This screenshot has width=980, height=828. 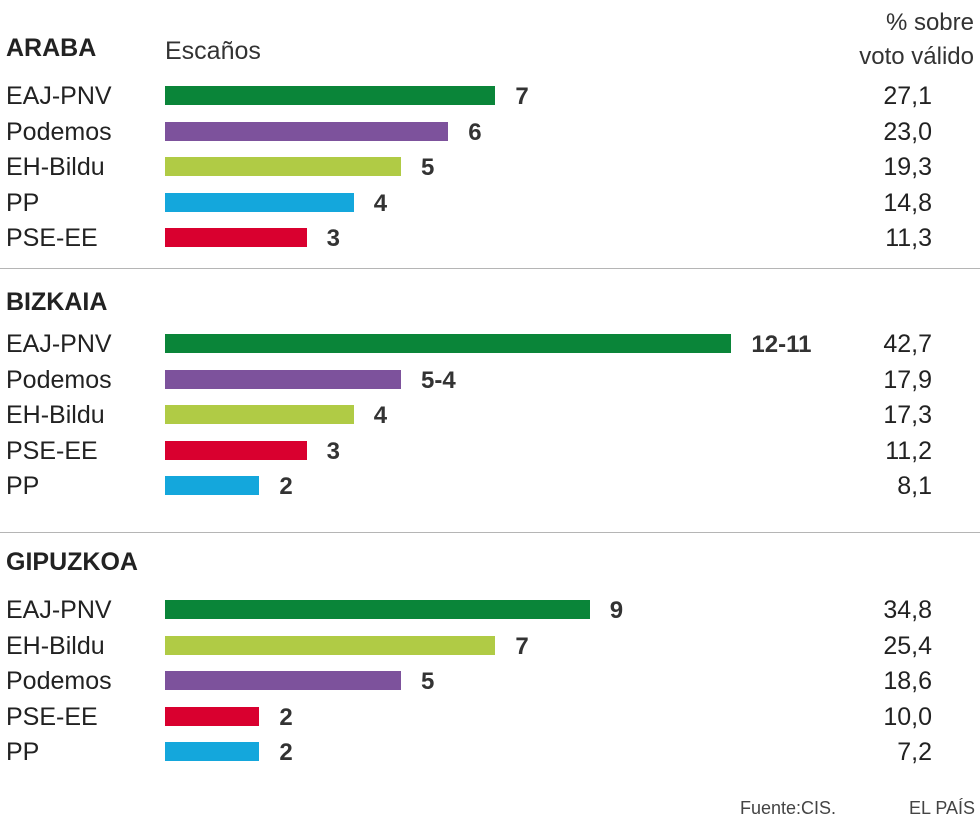 I want to click on region-title-bizkaia: BIZKAIA, so click(x=57, y=302).